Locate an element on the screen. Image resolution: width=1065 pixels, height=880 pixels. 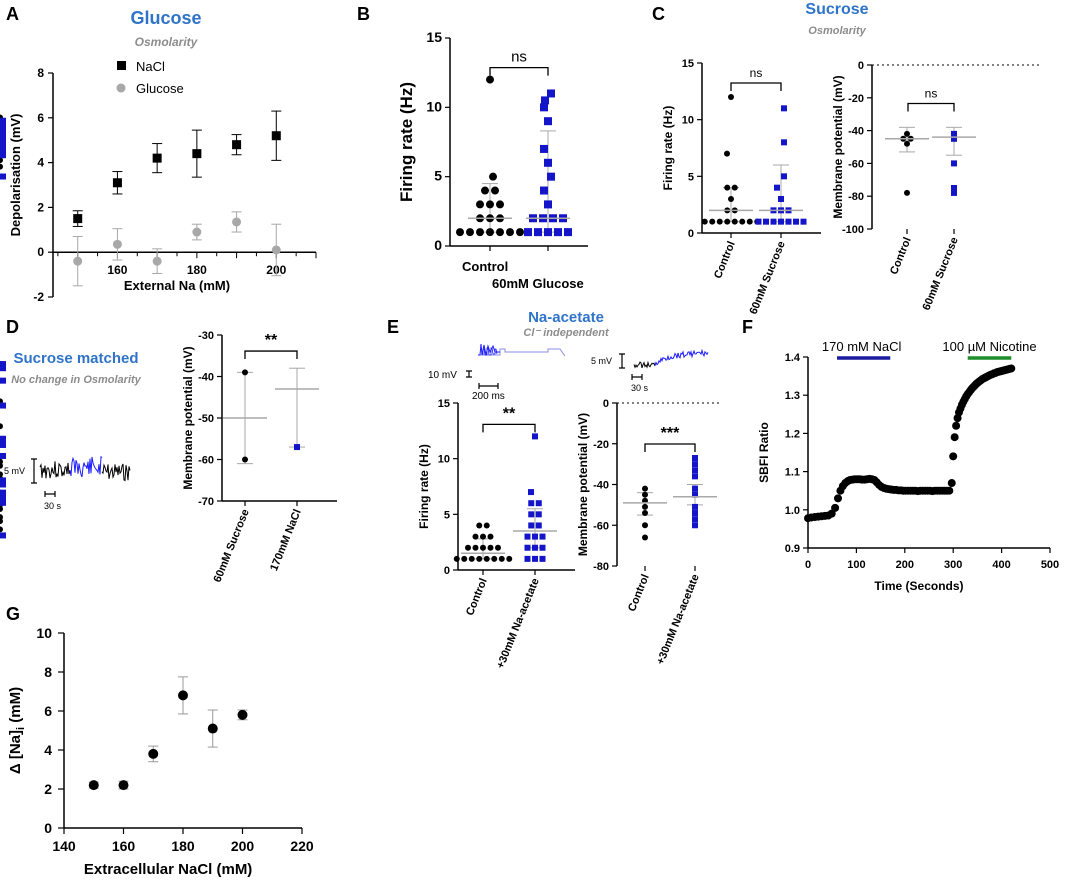
trace-e2-scale-t-label: 30 s is located at coordinates (640, 388).